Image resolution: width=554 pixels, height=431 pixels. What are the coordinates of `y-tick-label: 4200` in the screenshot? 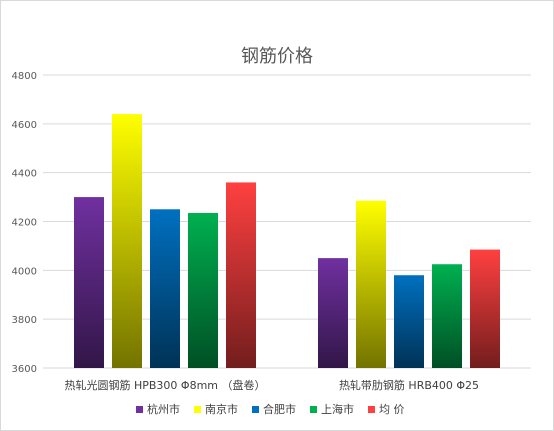 It's located at (24, 223).